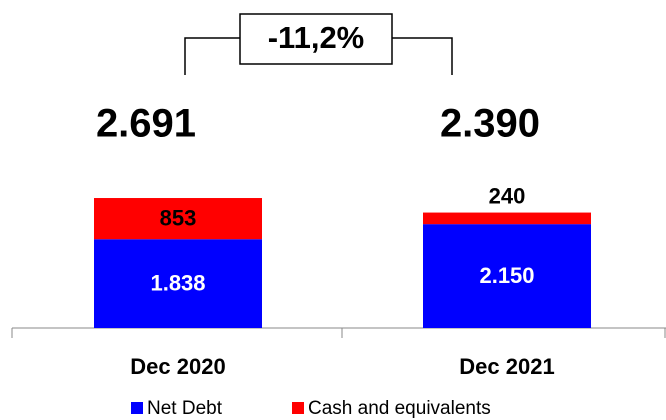 The image size is (666, 420). What do you see at coordinates (212, 56) in the screenshot?
I see `bracket-left` at bounding box center [212, 56].